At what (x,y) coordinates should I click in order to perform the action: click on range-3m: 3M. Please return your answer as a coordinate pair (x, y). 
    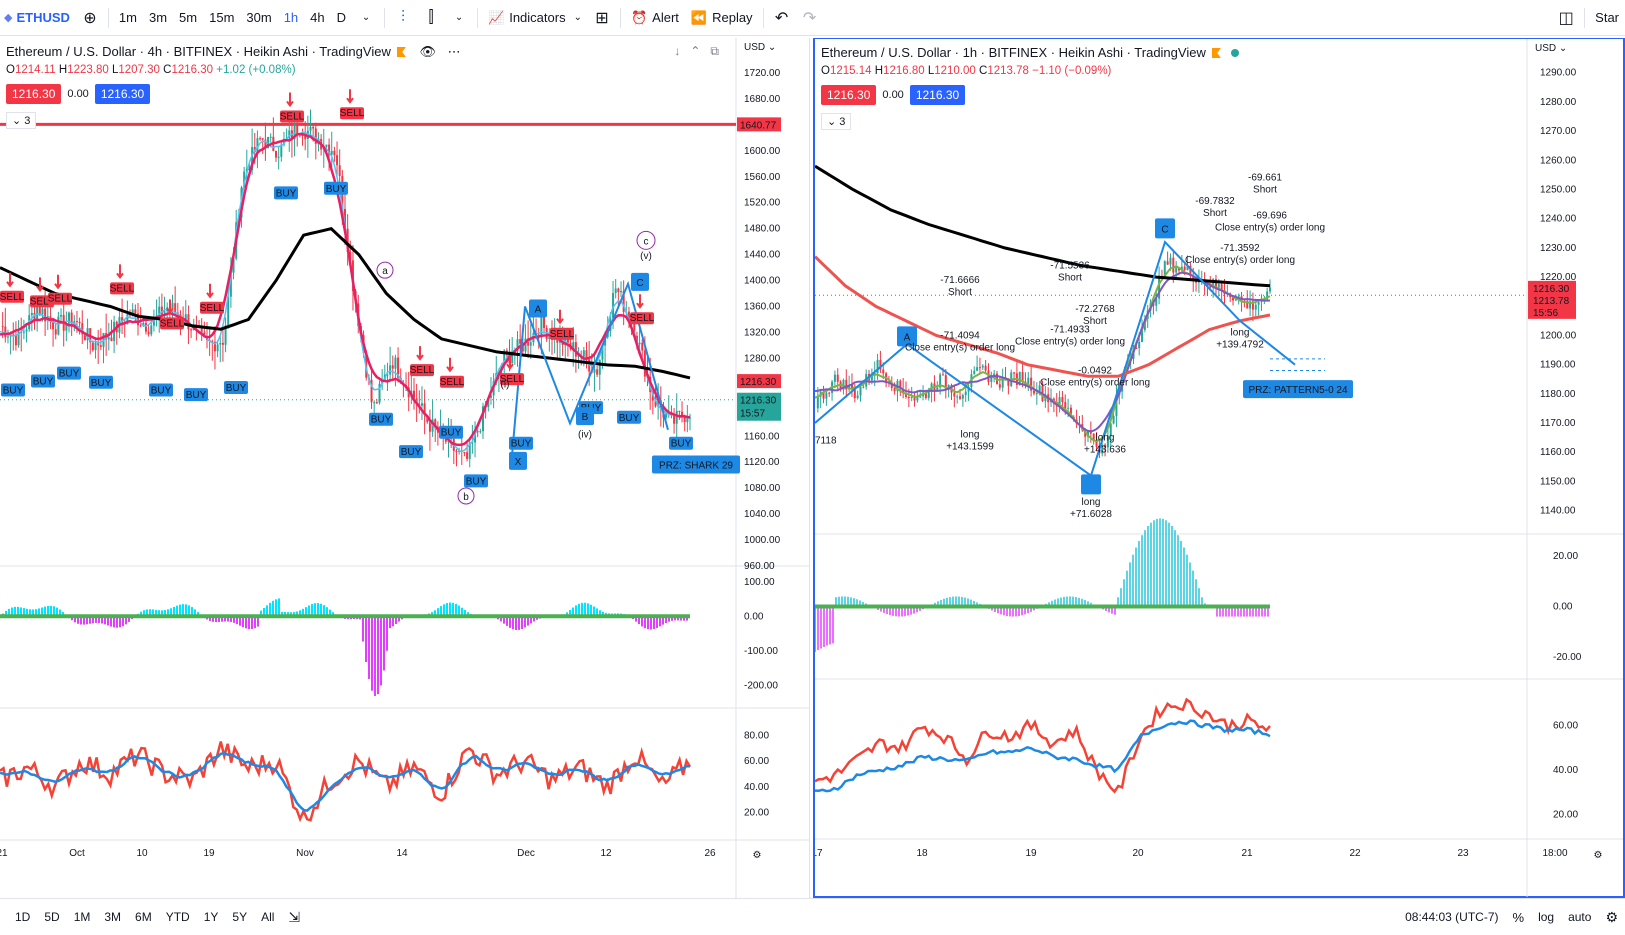
    Looking at the image, I should click on (113, 917).